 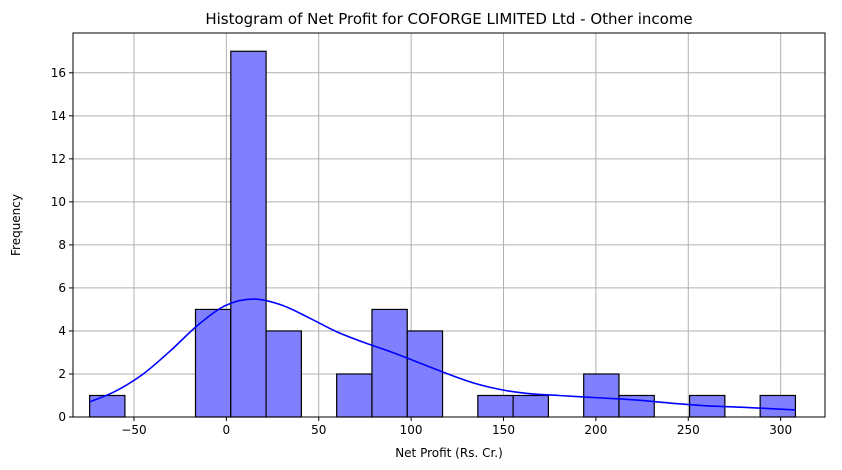 I want to click on y-tick-label: 14, so click(x=58, y=116).